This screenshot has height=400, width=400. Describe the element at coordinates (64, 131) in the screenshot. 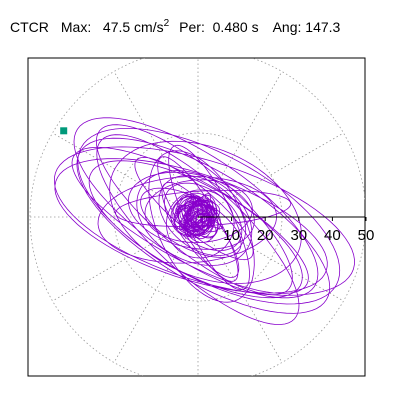

I see `peak-marker` at that location.